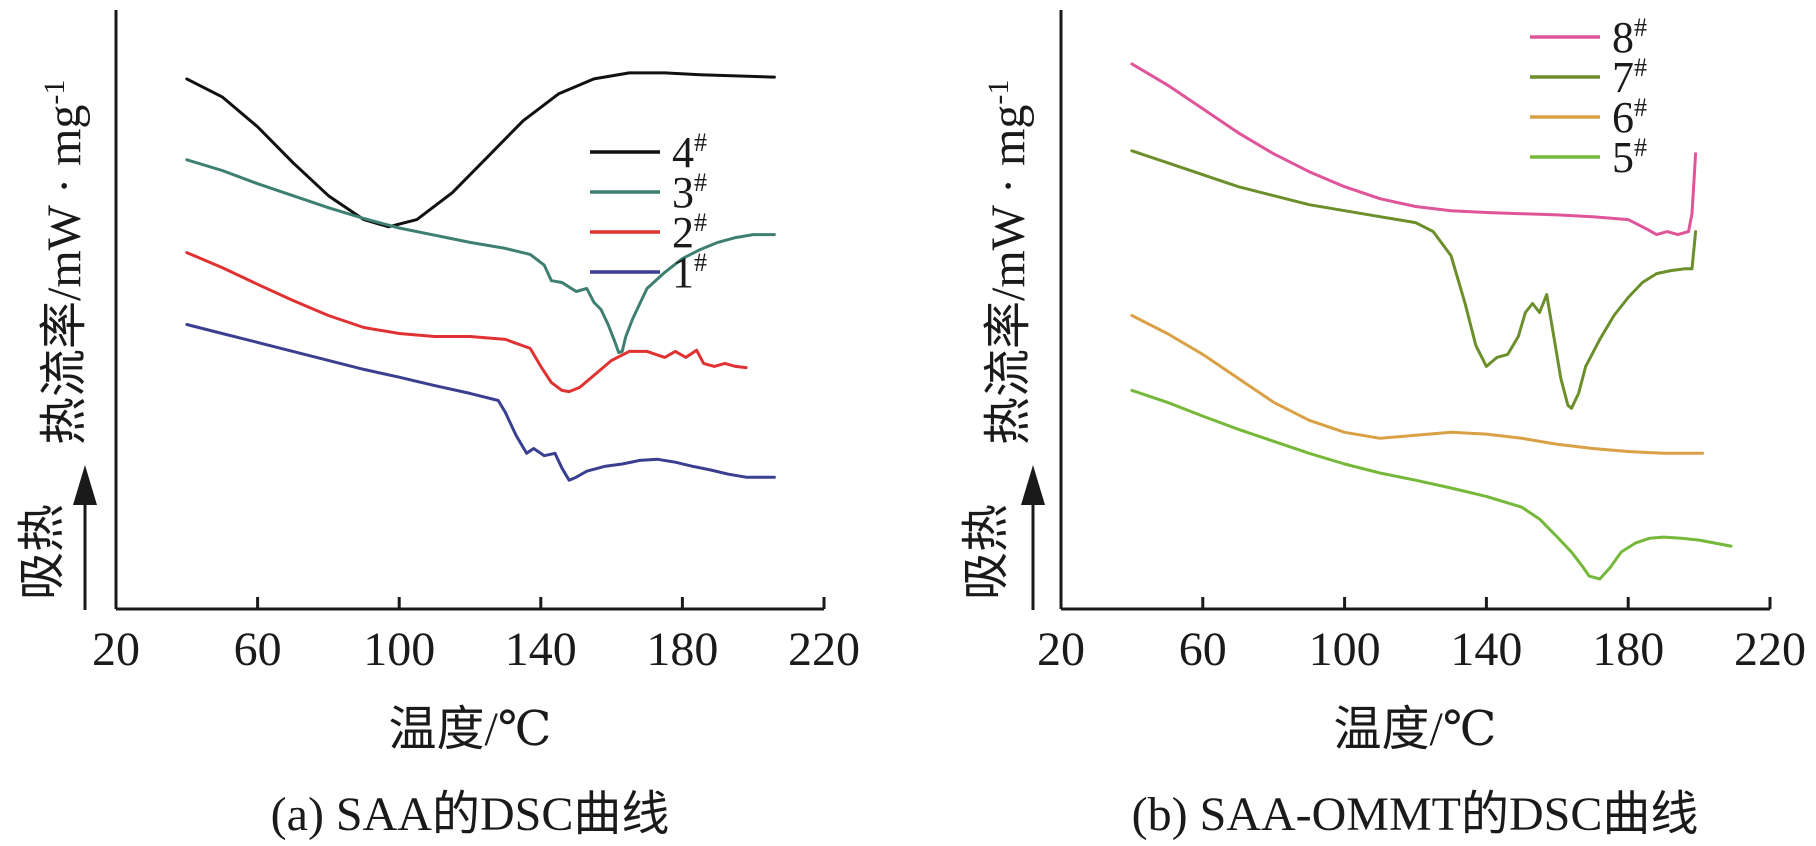  What do you see at coordinates (470, 814) in the screenshot?
I see `panel-a-caption: (a) SAA的DSC曲线` at bounding box center [470, 814].